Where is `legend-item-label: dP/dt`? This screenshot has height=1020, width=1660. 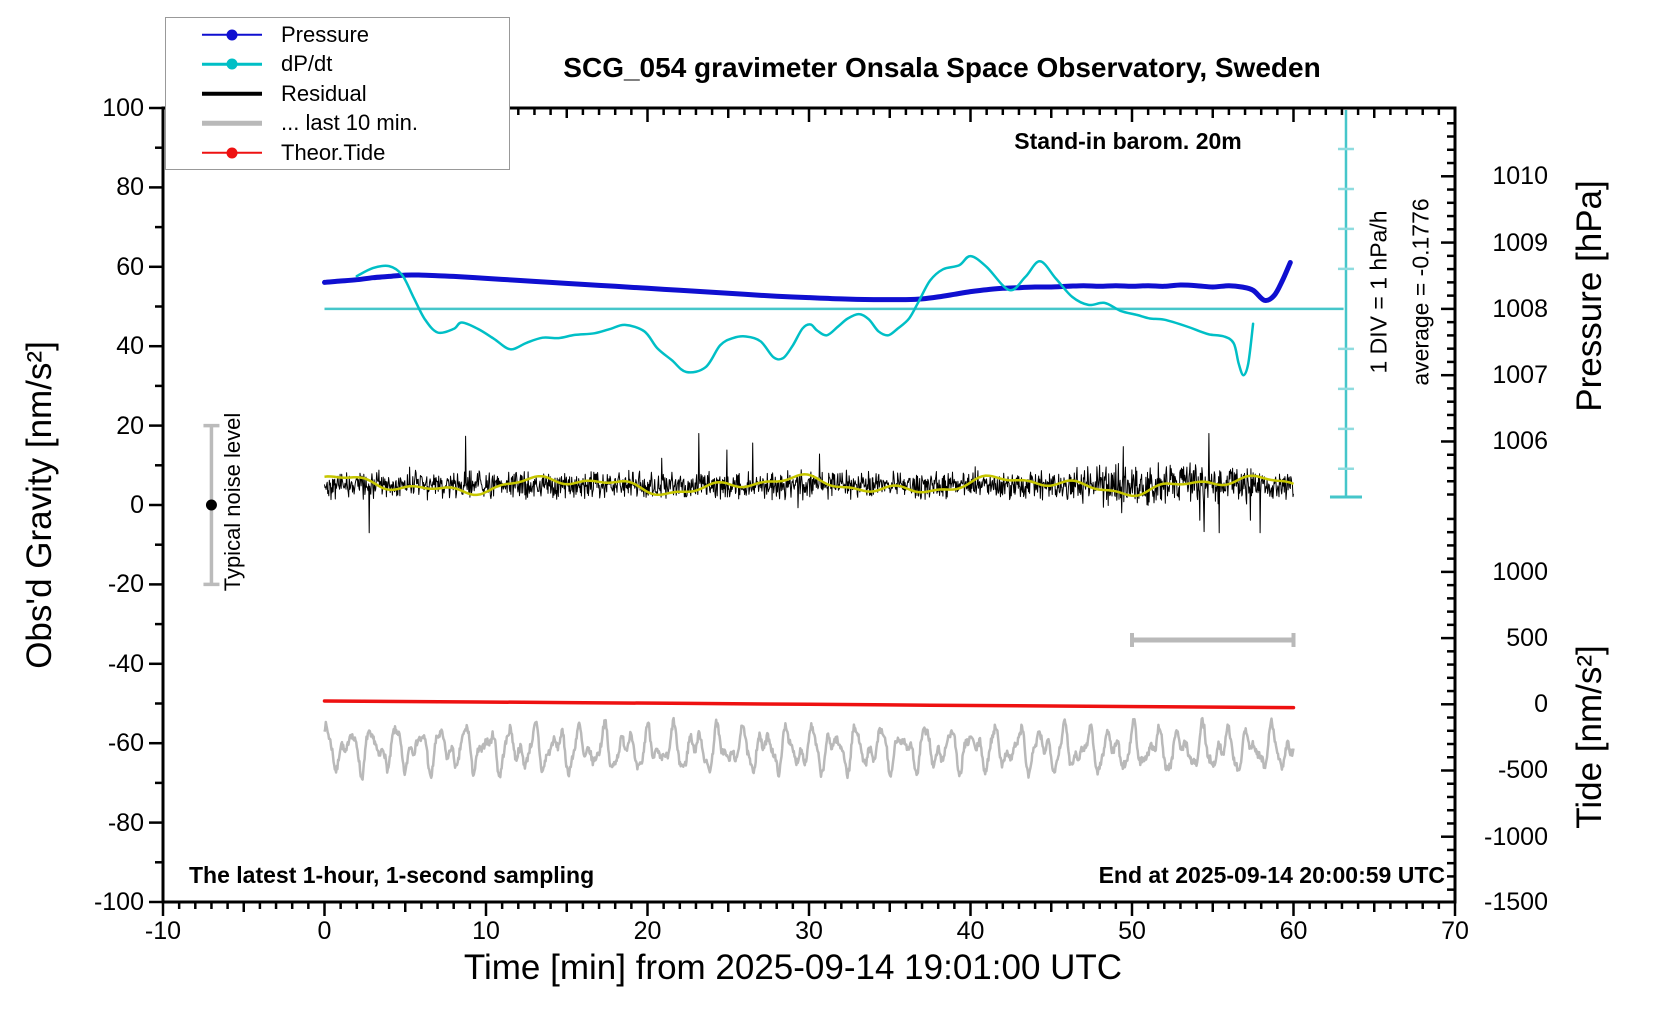 legend-item-label: dP/dt is located at coordinates (307, 63).